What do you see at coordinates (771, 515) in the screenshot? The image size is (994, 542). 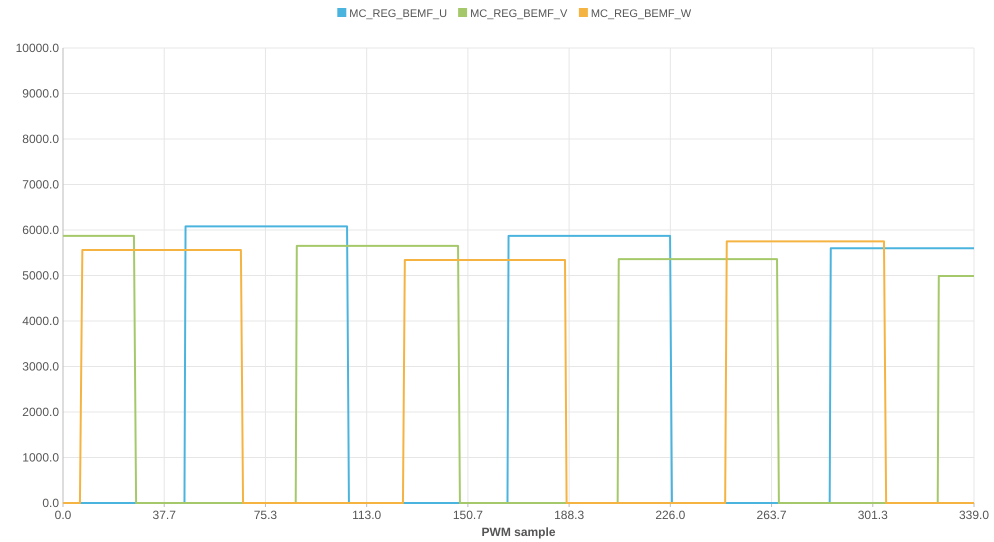 I see `x-tick-label: 263.7` at bounding box center [771, 515].